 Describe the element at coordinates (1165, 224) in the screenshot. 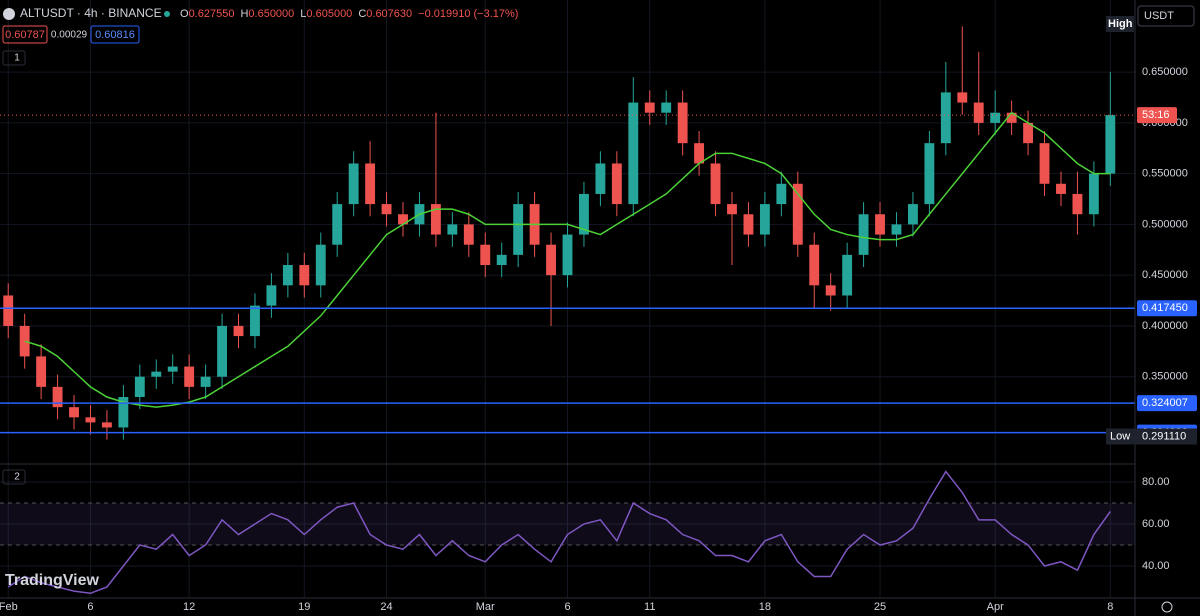

I see `y-tick-label: 0.500000` at that location.